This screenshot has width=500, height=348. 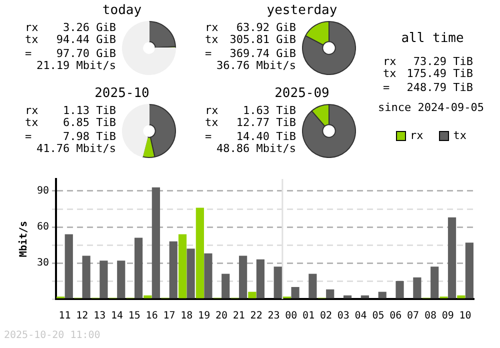 I want to click on legend-label: rx, so click(x=417, y=135).